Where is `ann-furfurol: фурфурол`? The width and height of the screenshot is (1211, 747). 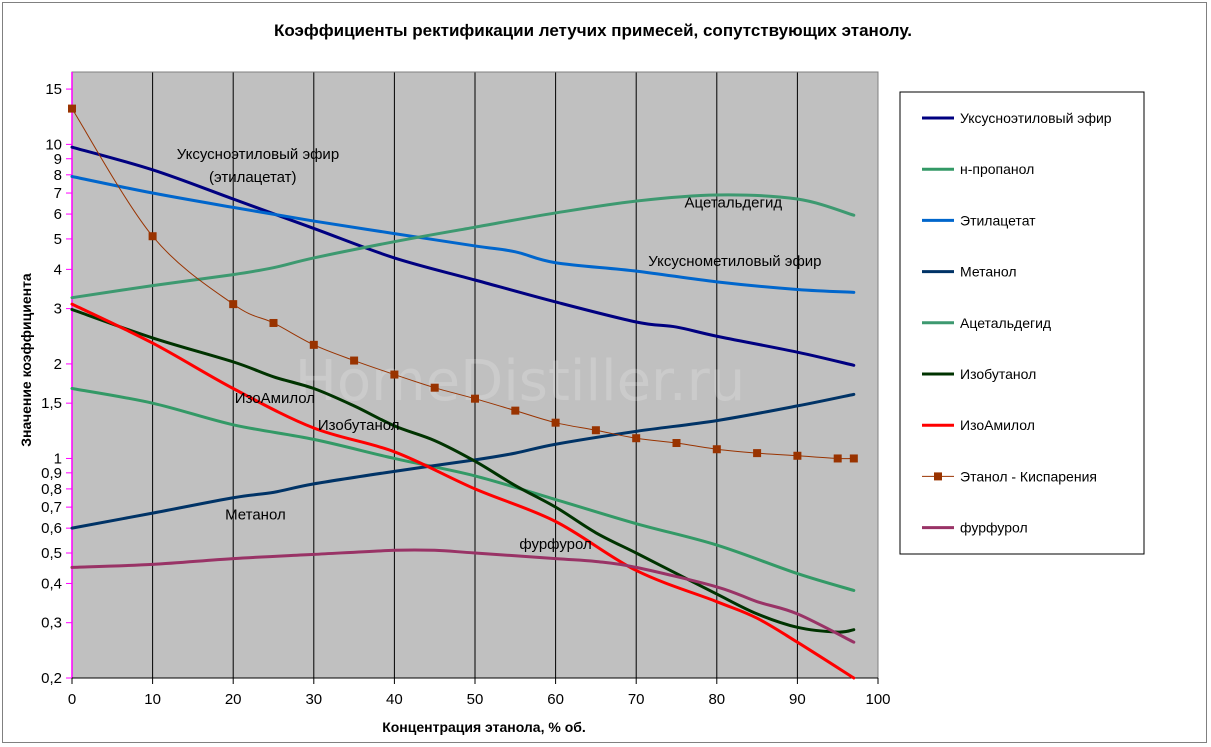 ann-furfurol: фурфурол is located at coordinates (555, 544).